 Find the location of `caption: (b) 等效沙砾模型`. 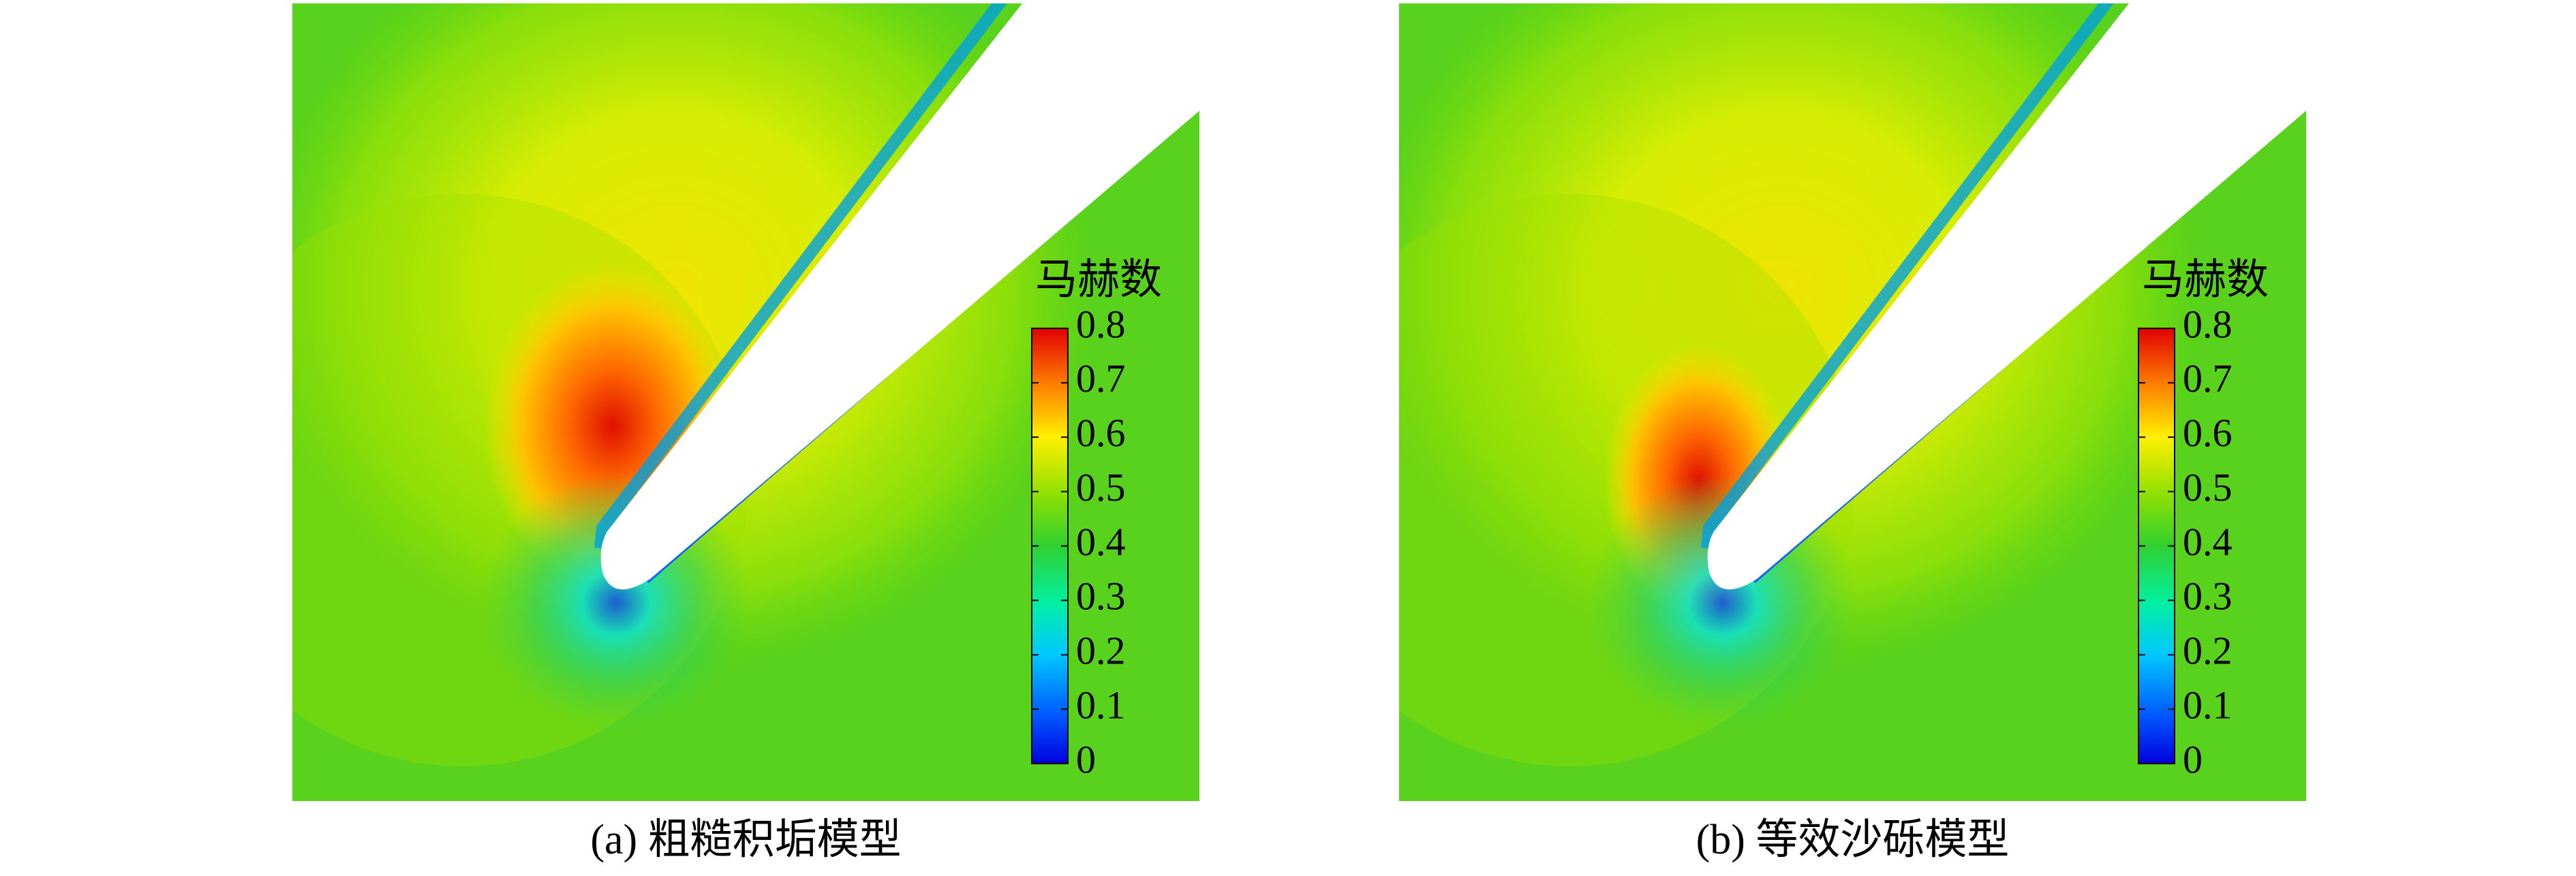

caption: (b) 等效沙砾模型 is located at coordinates (1853, 840).